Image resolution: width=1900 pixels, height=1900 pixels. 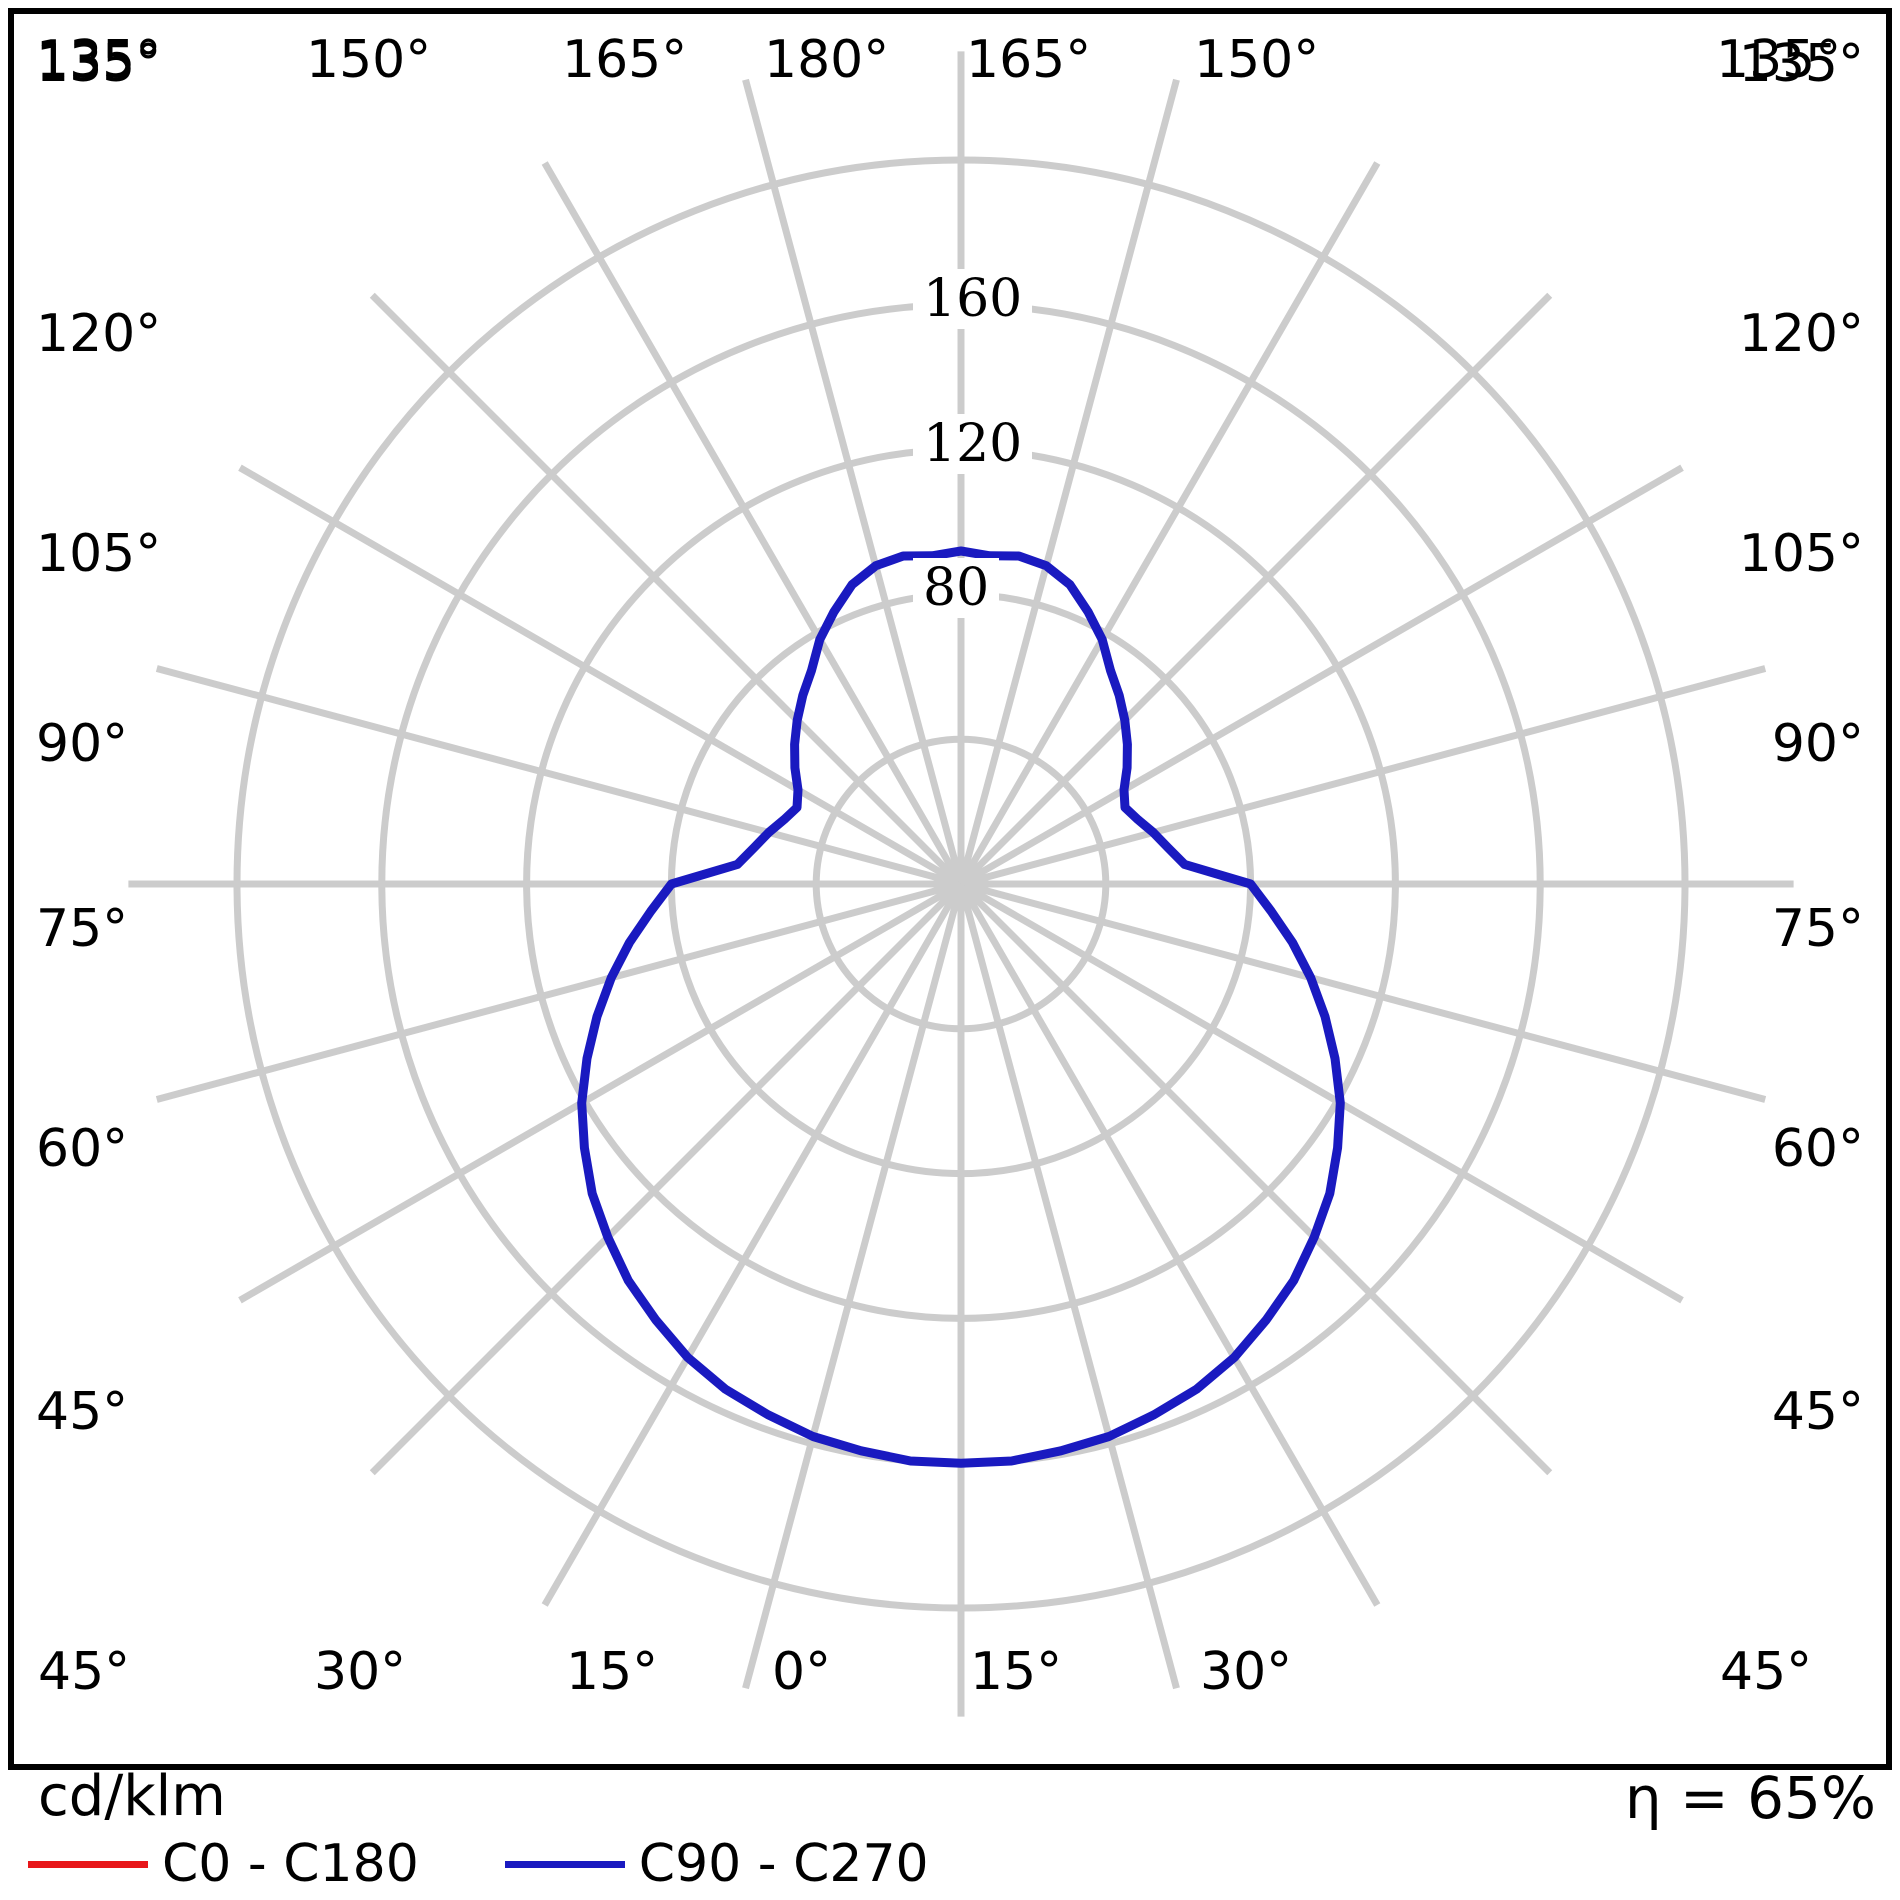 I want to click on legend-item: C0 - C180, so click(x=223, y=1864).